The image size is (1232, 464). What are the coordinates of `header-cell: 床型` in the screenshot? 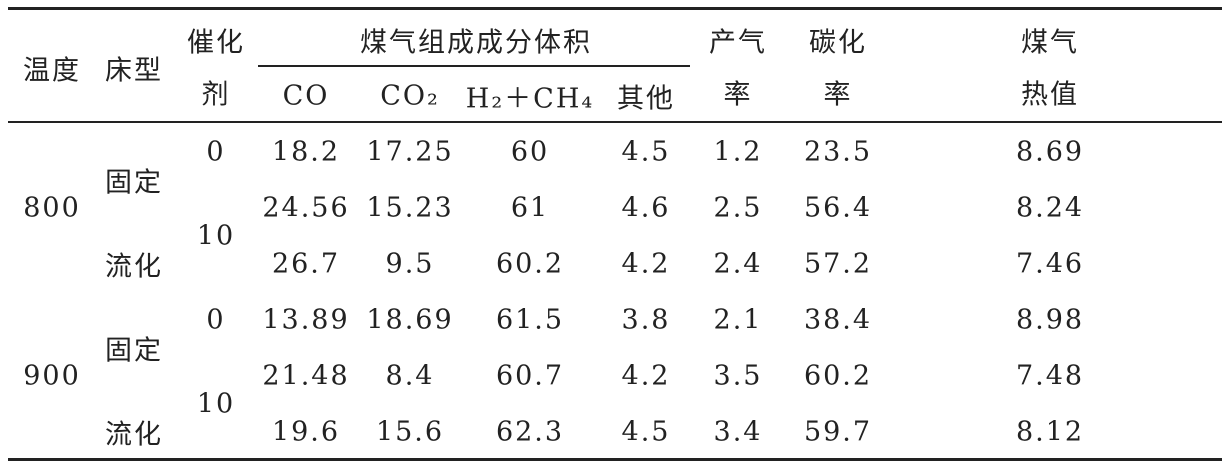 It's located at (134, 71).